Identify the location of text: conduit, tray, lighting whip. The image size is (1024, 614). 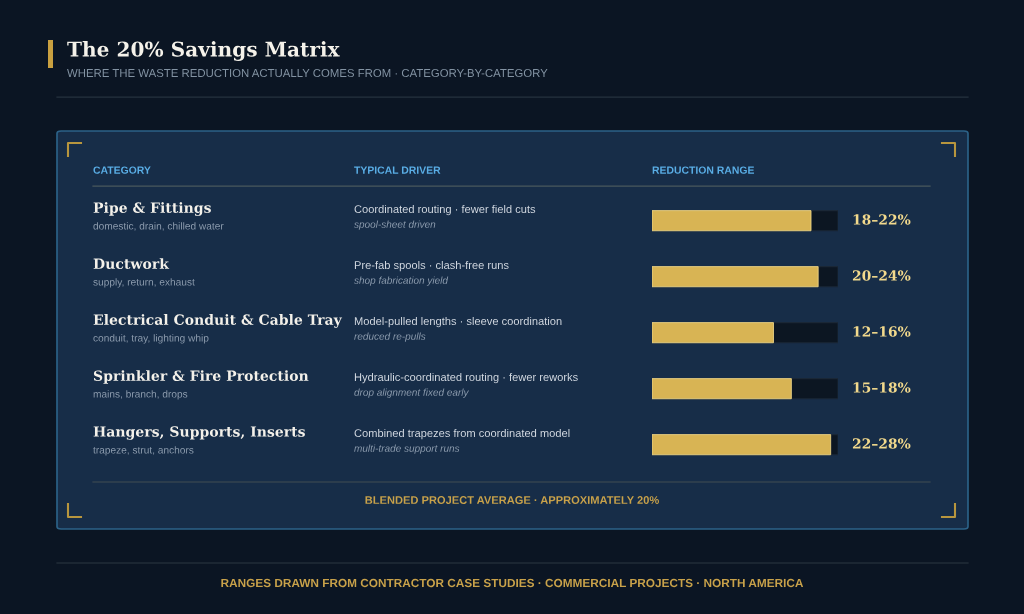
(151, 339).